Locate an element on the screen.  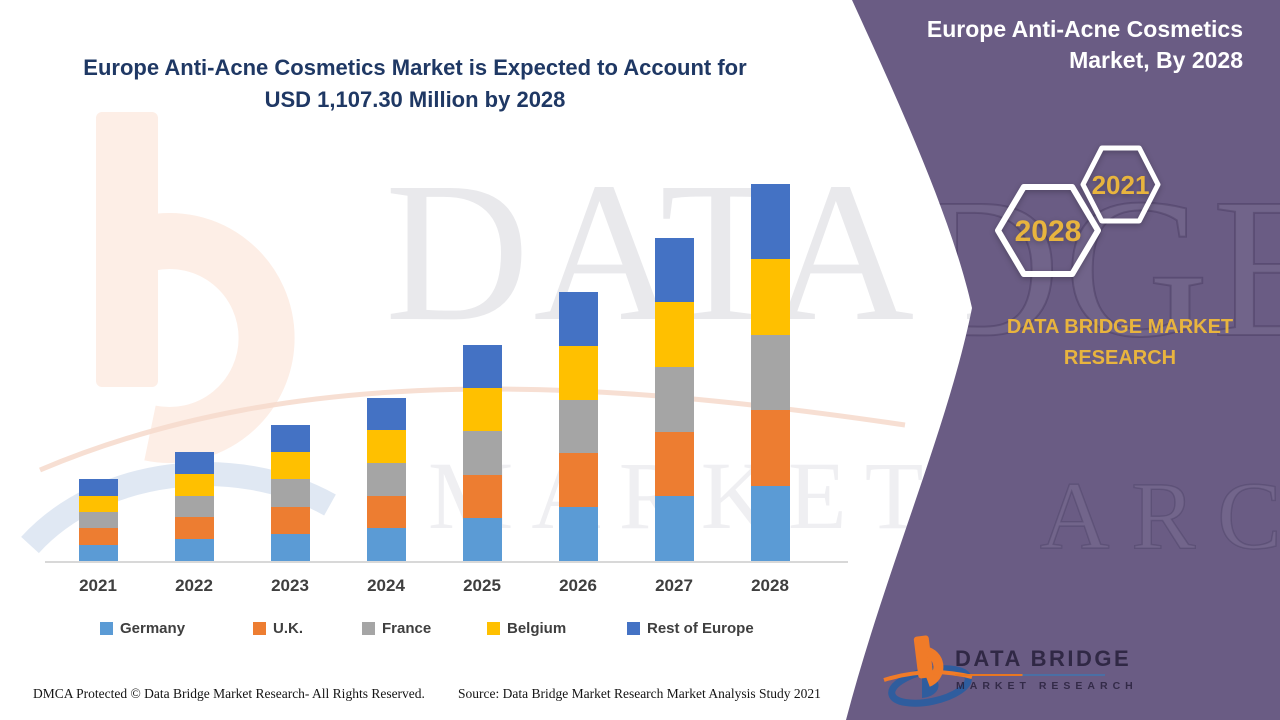
x-axis-label-2021: 2021 is located at coordinates (98, 585).